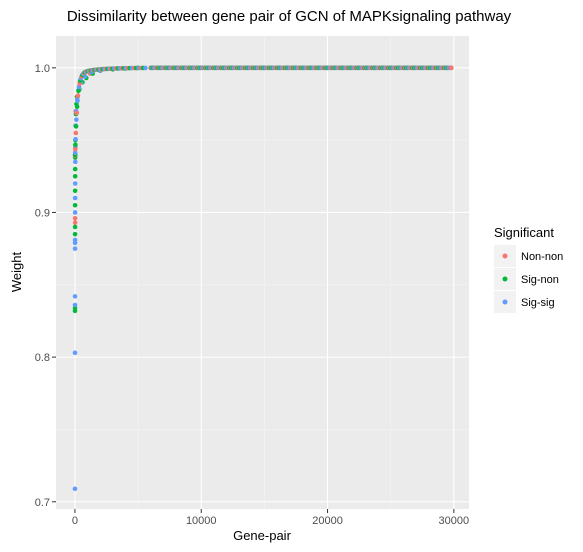 This screenshot has height=552, width=583. Describe the element at coordinates (201, 521) in the screenshot. I see `x-tick-label: 10000` at that location.